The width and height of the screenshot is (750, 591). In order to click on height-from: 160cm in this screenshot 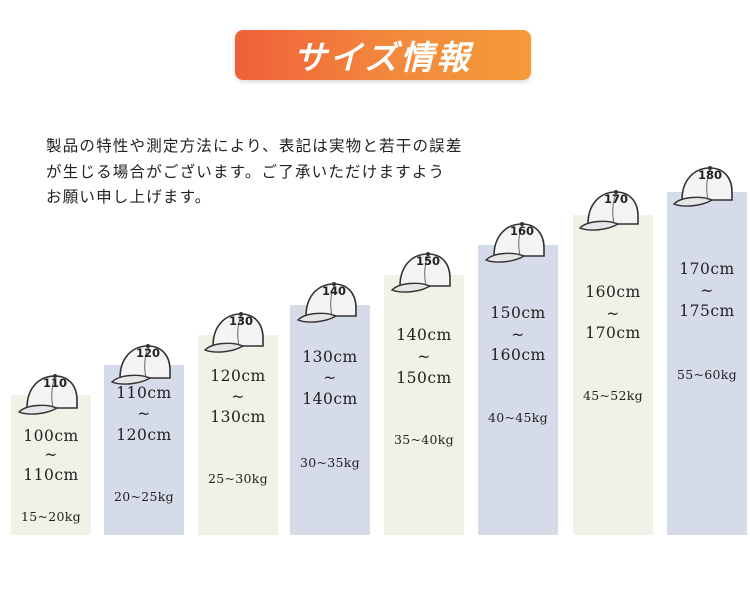, I will do `click(613, 292)`.